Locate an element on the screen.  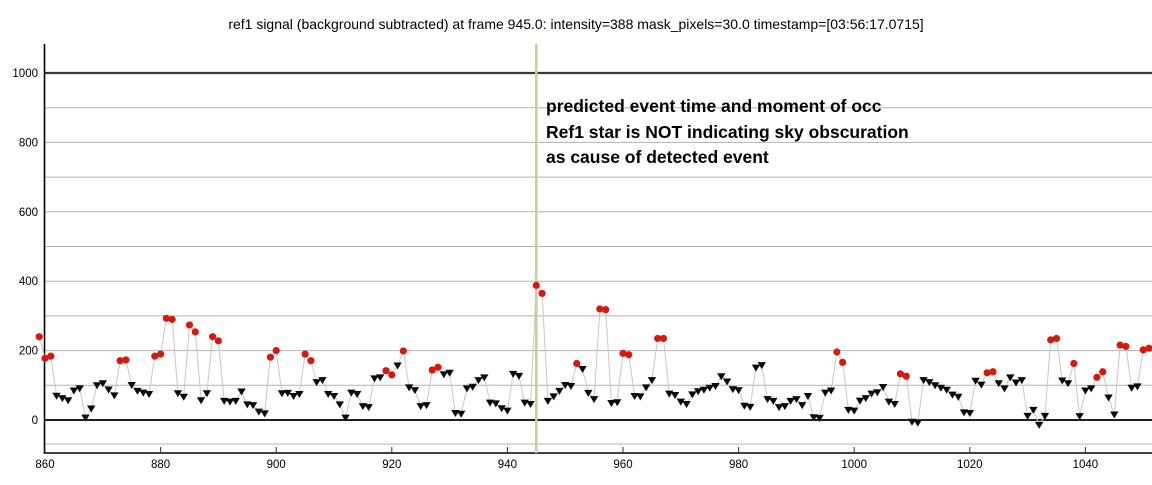
y-axis-tick-label: 400 is located at coordinates (28, 282).